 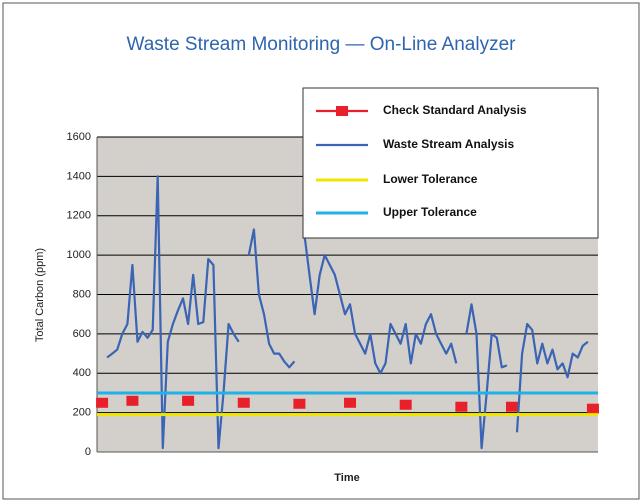 I want to click on y-tick-label: 1600, so click(x=79, y=137).